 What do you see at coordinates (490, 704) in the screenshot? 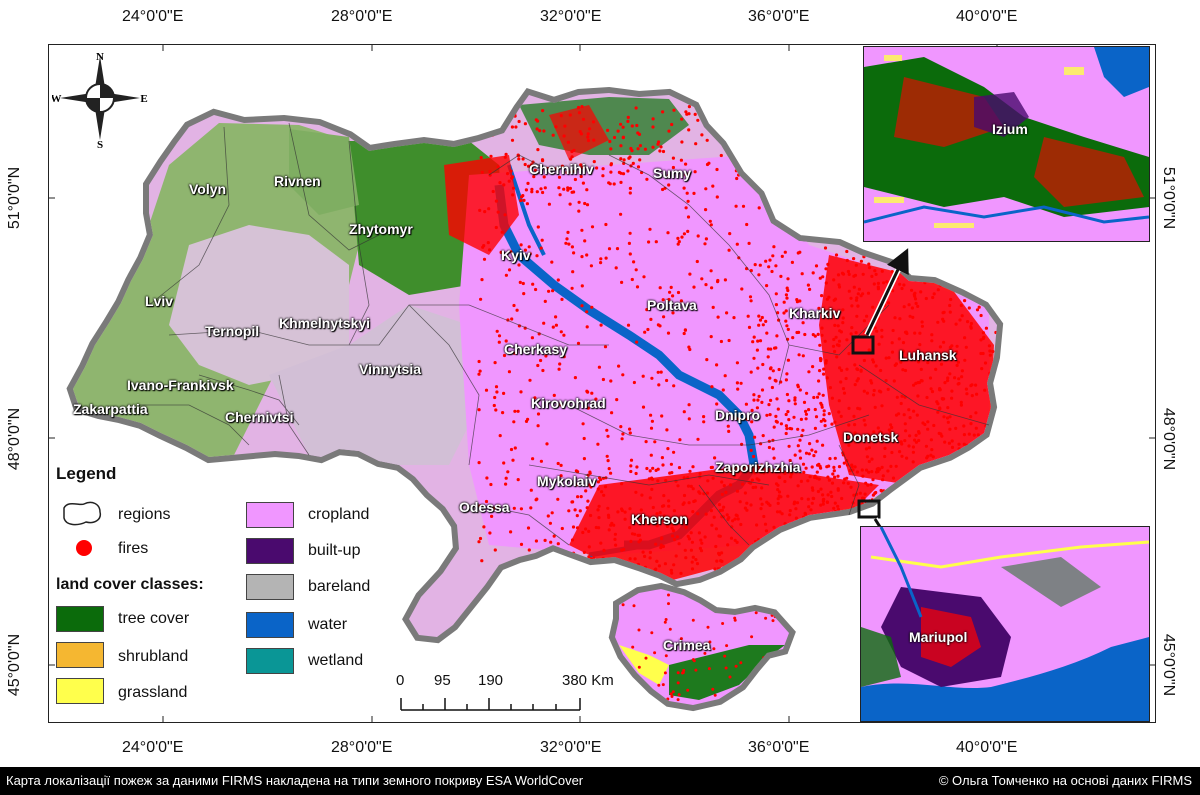
I see `scale-bar-ticks` at bounding box center [490, 704].